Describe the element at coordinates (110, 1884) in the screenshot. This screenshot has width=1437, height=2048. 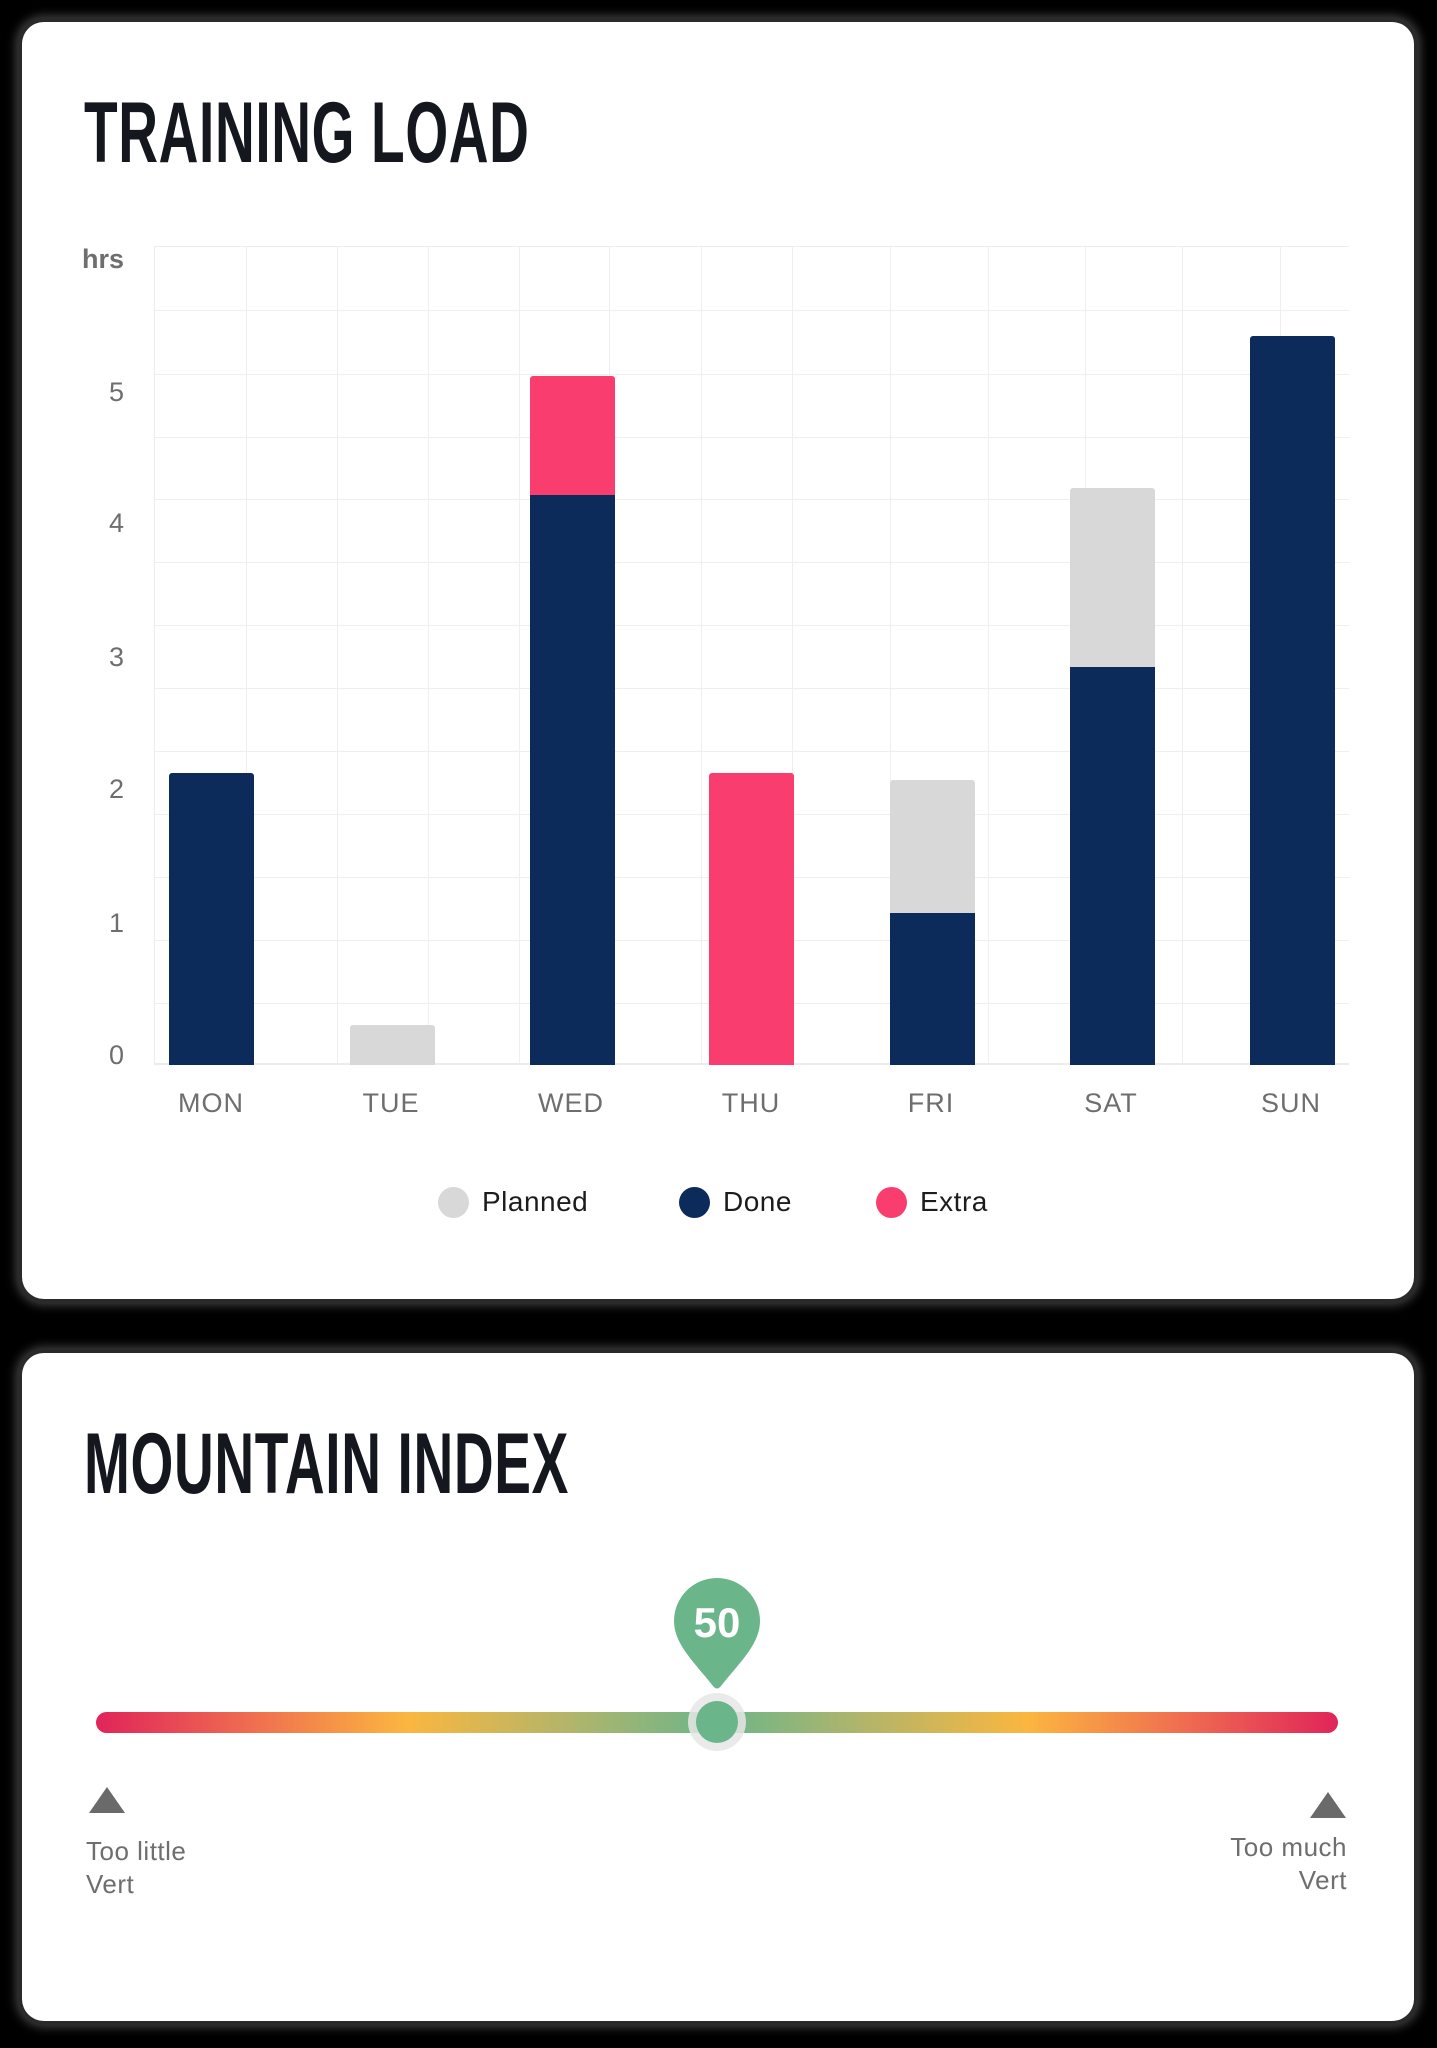
I see `too-little-line2: Vert` at that location.